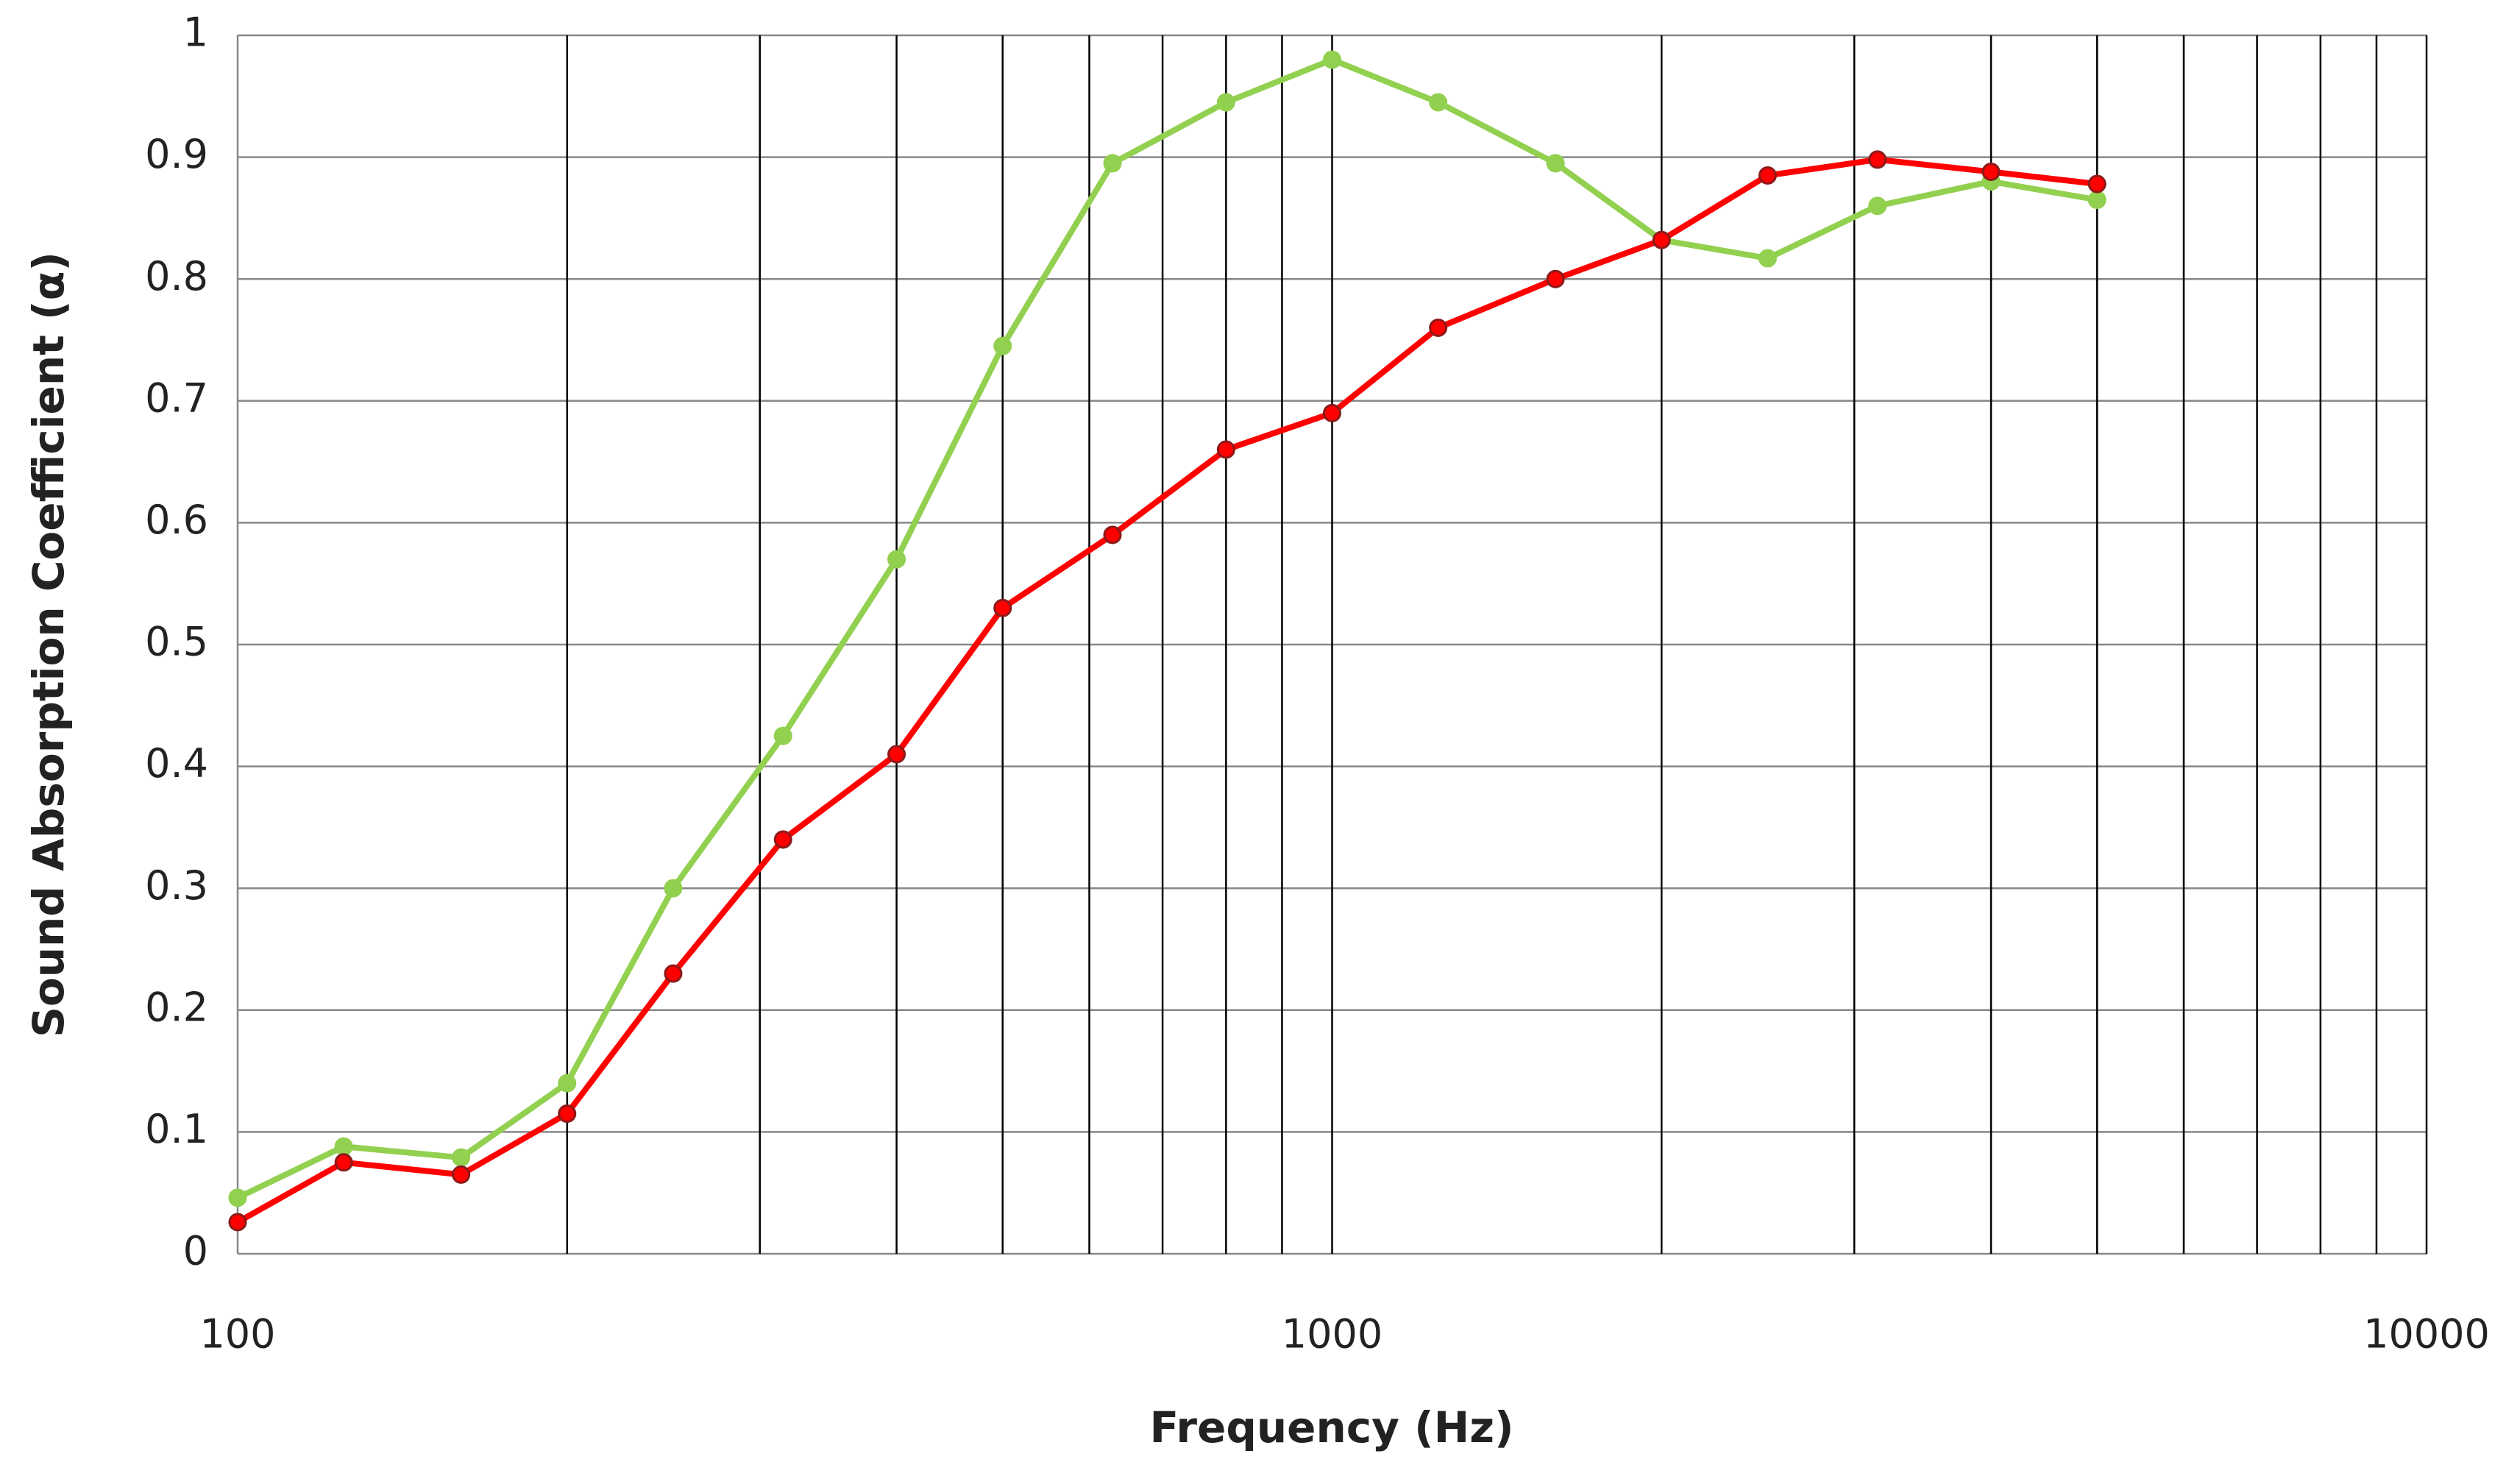  Describe the element at coordinates (176, 1007) in the screenshot. I see `y-tick-label: 0.2` at that location.